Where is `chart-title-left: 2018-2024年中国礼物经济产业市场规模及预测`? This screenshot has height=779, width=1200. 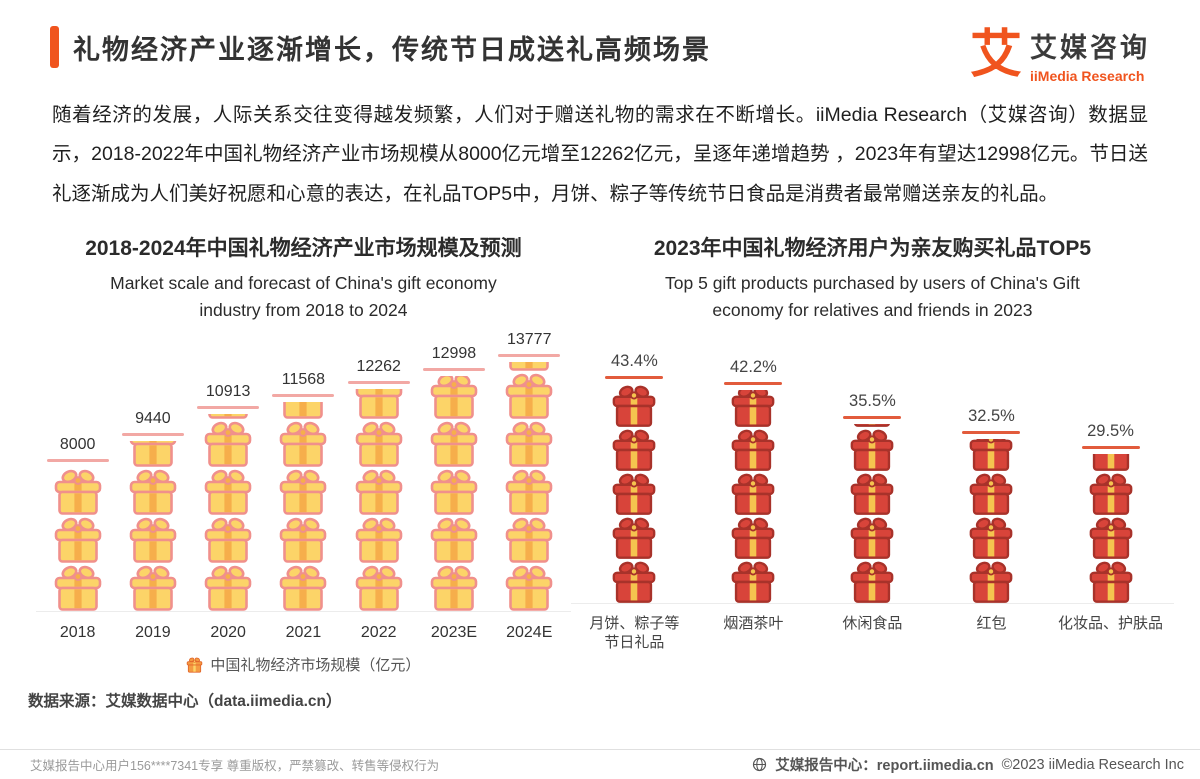 chart-title-left: 2018-2024年中国礼物经济产业市场规模及预测 is located at coordinates (303, 249).